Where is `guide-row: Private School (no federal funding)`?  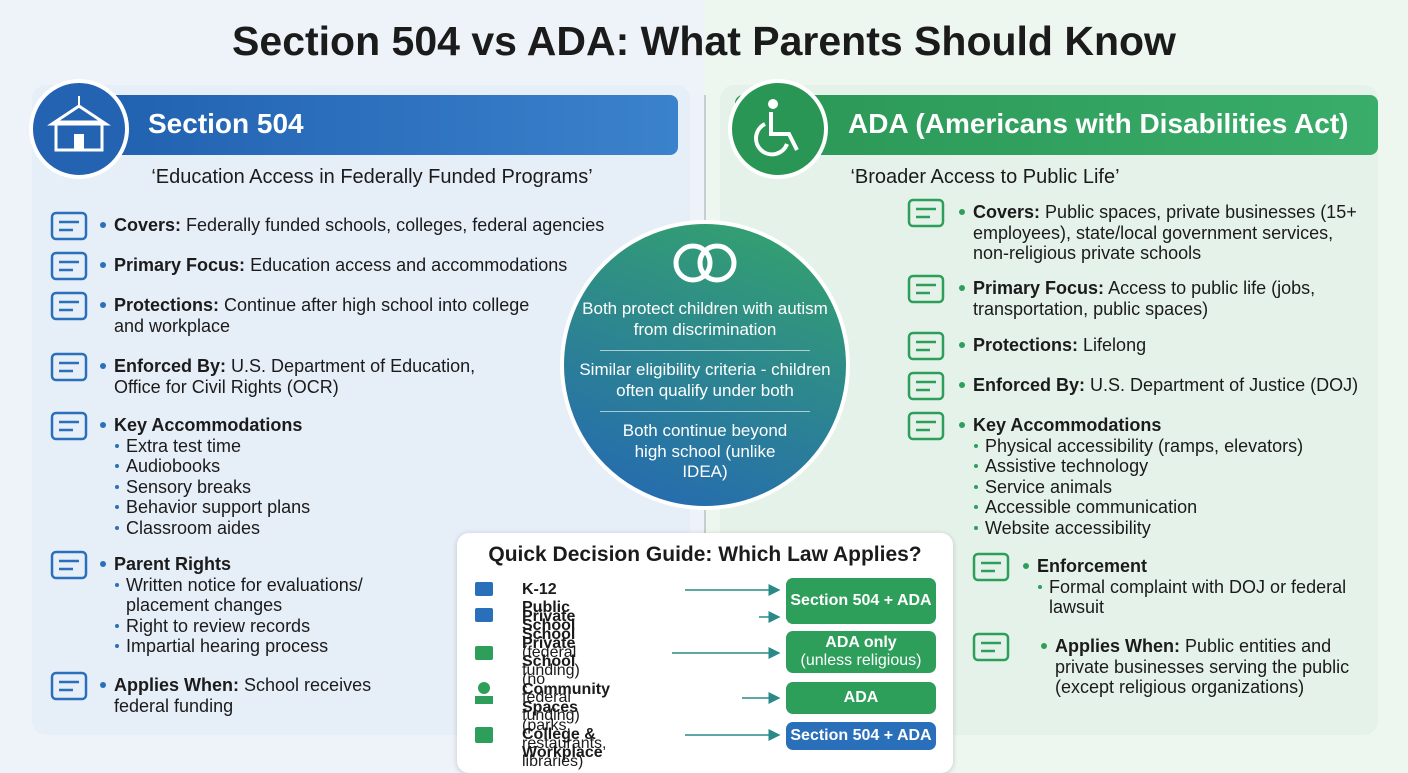
guide-row: Private School (no federal funding) is located at coordinates (551, 680).